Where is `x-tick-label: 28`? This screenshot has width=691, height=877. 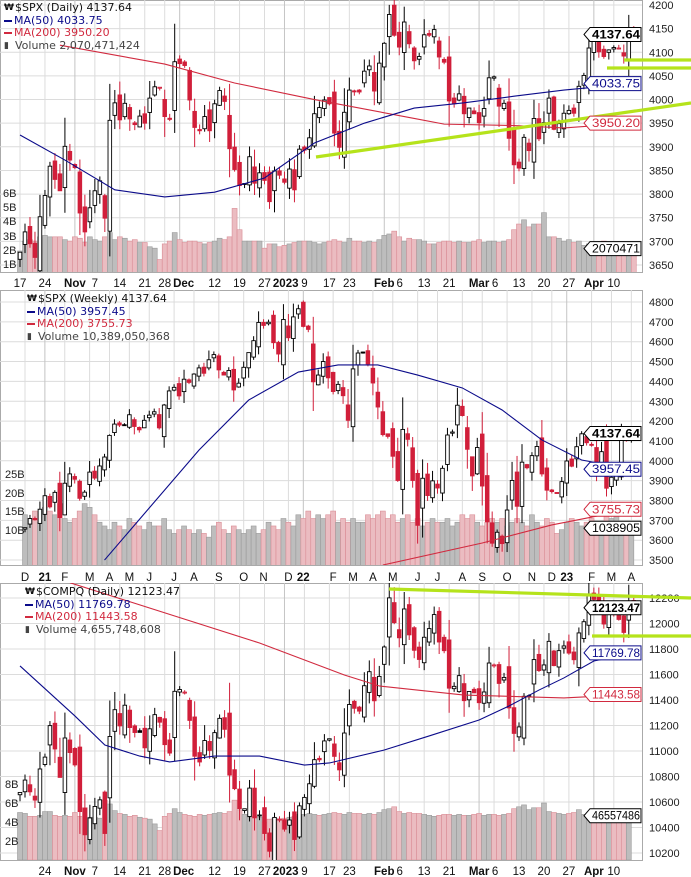 x-tick-label: 28 is located at coordinates (164, 284).